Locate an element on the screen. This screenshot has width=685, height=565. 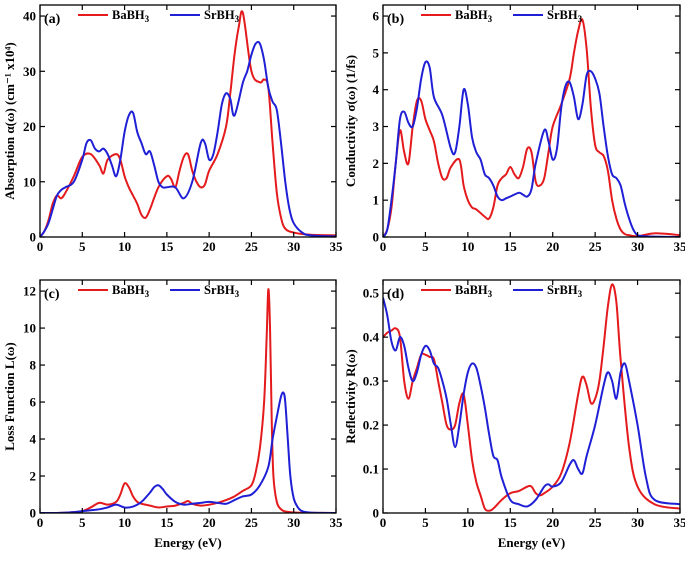
panel-label: (c) is located at coordinates (52, 294).